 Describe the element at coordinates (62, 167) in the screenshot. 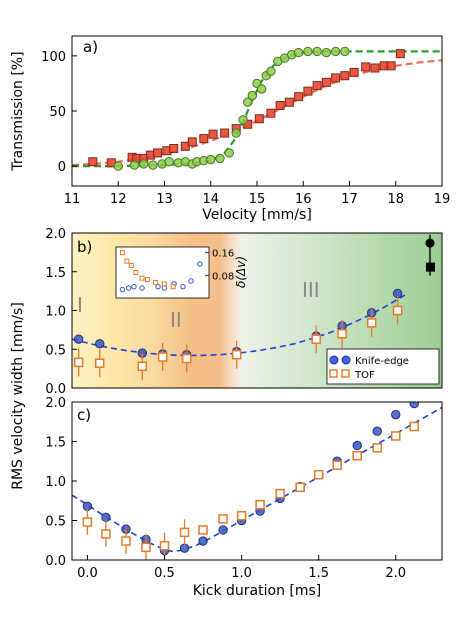

I see `panel-a-y-tick-label: 0` at that location.